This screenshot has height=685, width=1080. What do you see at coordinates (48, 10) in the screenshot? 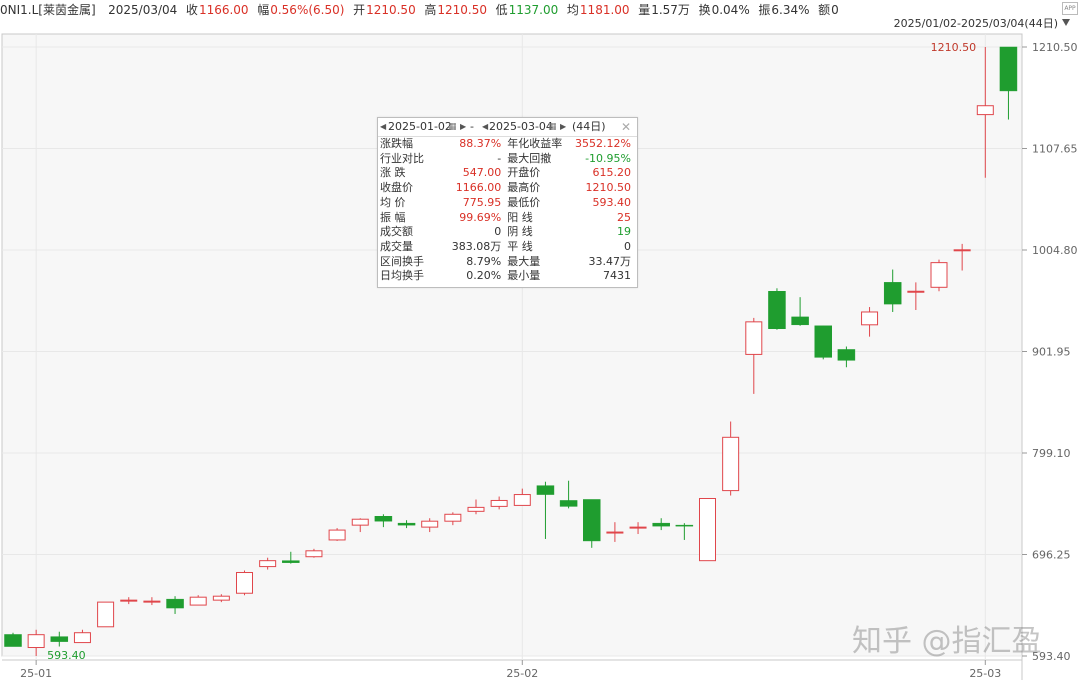
I see `symbol-name: 0NI1.L[莱茵金属]` at bounding box center [48, 10].